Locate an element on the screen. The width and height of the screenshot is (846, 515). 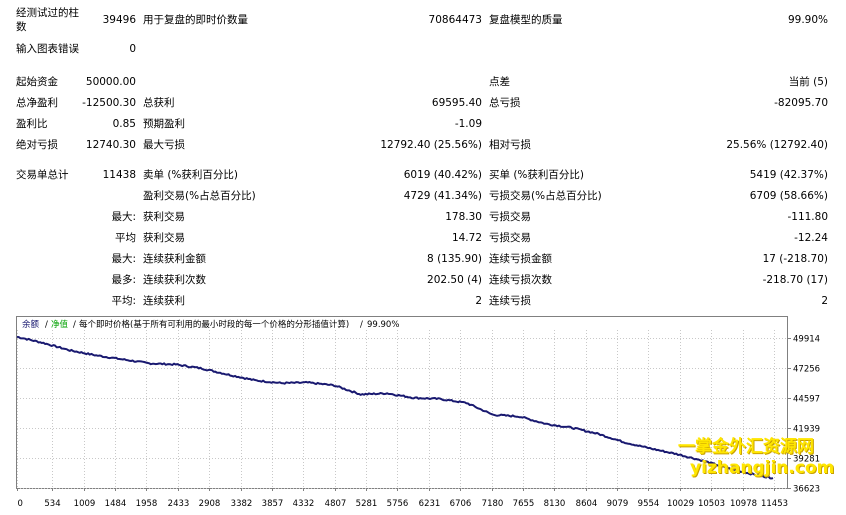
max-consec-wins-value: 8 (135.90) is located at coordinates (454, 259).